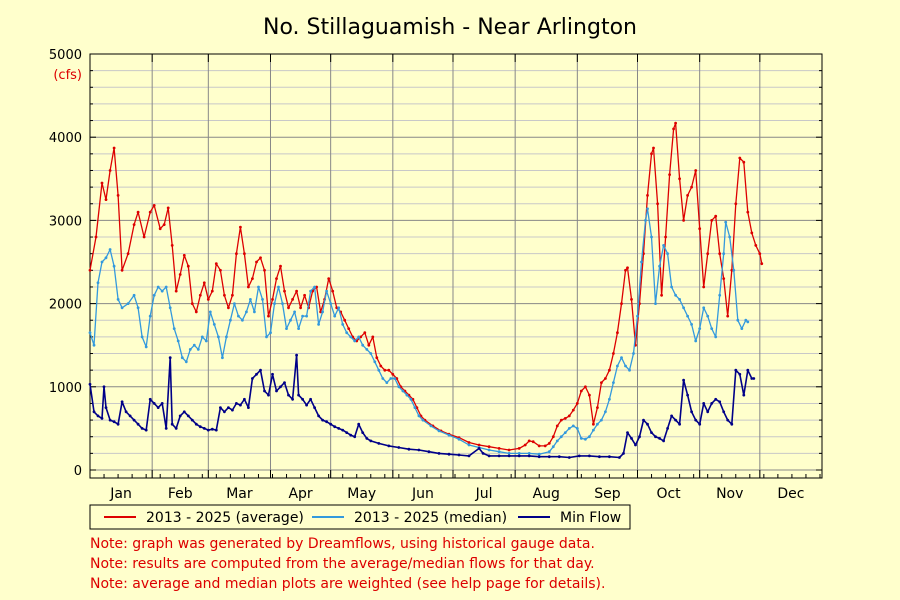 This screenshot has width=900, height=600. What do you see at coordinates (67, 75) in the screenshot?
I see `y-axis-unit: (cfs)` at bounding box center [67, 75].